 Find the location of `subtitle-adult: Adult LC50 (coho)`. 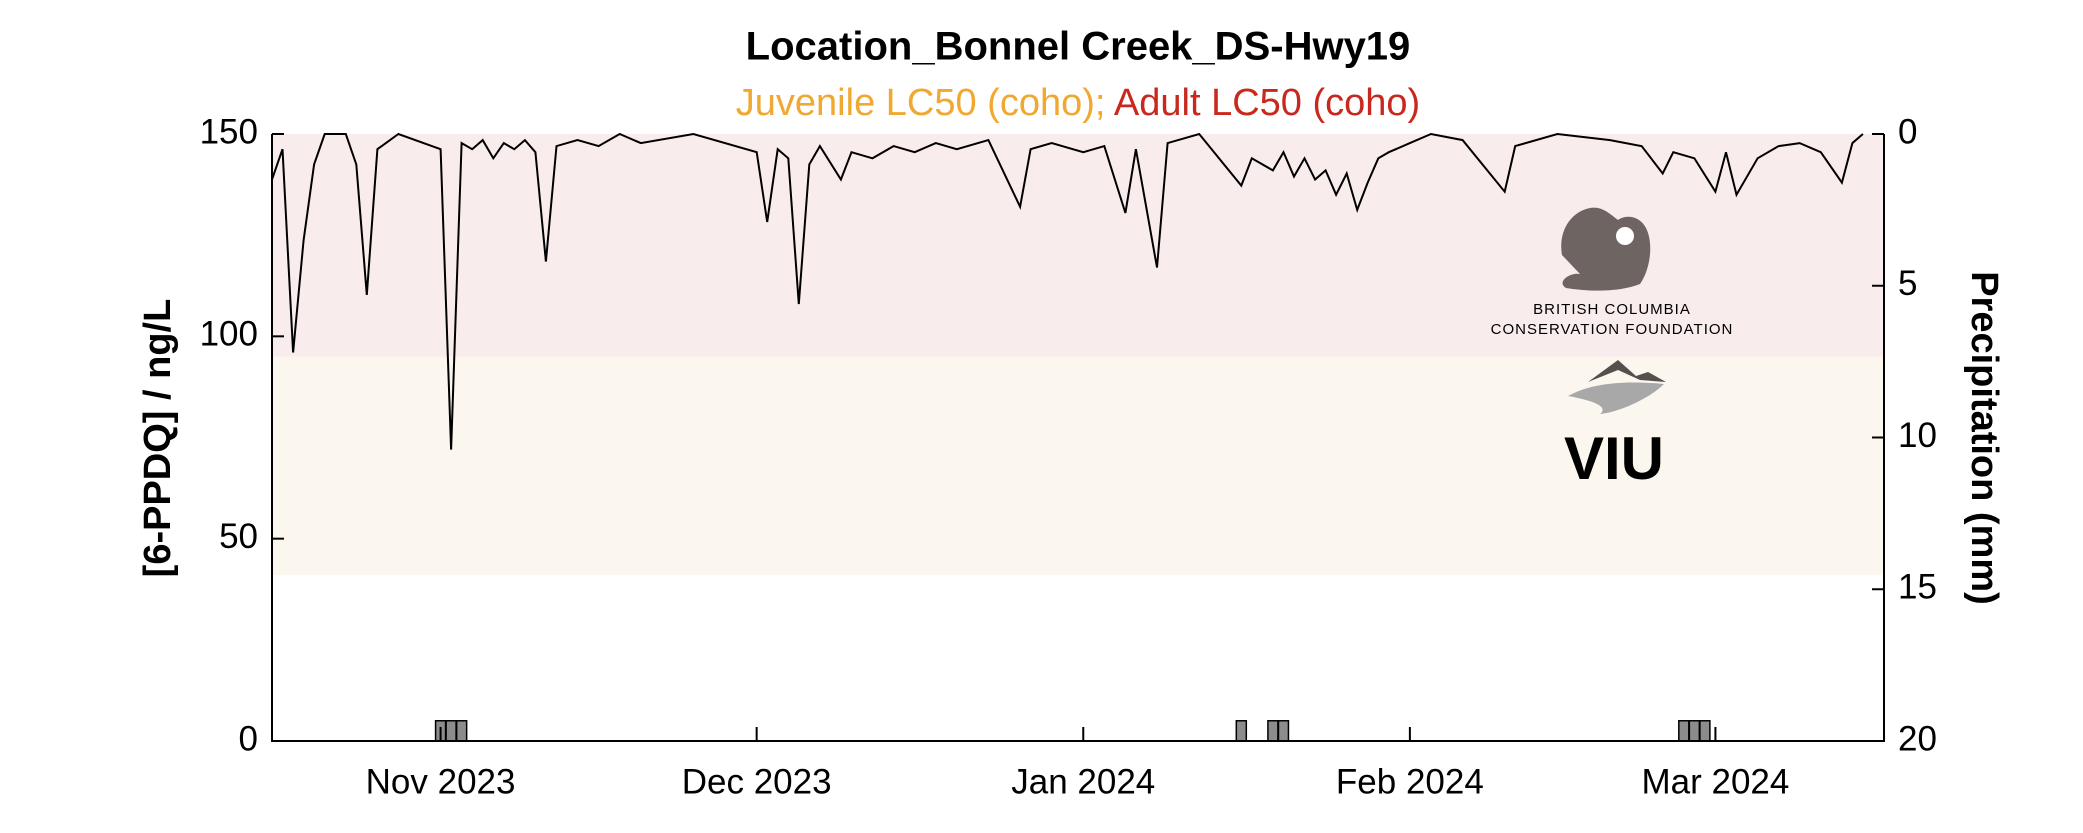

subtitle-adult: Adult LC50 (coho) is located at coordinates (1267, 103).